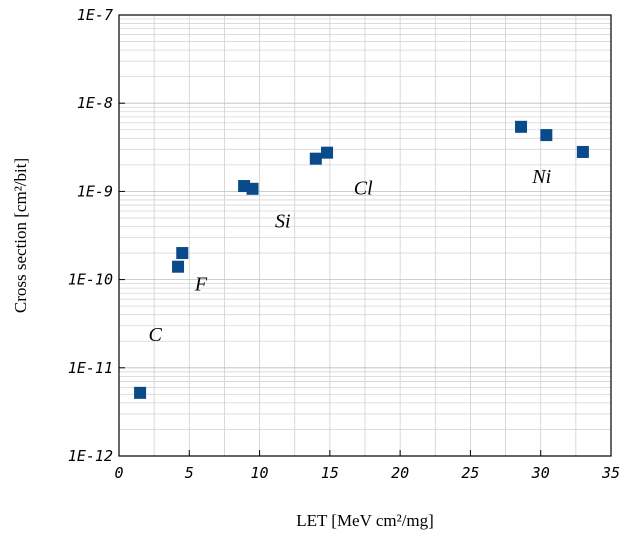  Describe the element at coordinates (90, 280) in the screenshot. I see `y-tick-label: 1E-10` at that location.